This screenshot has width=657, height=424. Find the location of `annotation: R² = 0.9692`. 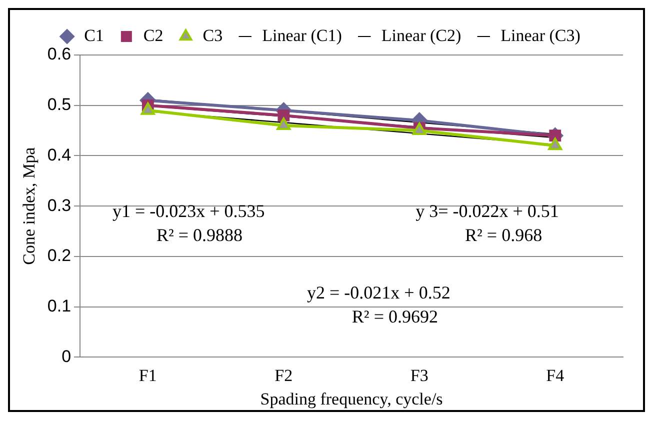

annotation: R² = 0.9692 is located at coordinates (395, 316).